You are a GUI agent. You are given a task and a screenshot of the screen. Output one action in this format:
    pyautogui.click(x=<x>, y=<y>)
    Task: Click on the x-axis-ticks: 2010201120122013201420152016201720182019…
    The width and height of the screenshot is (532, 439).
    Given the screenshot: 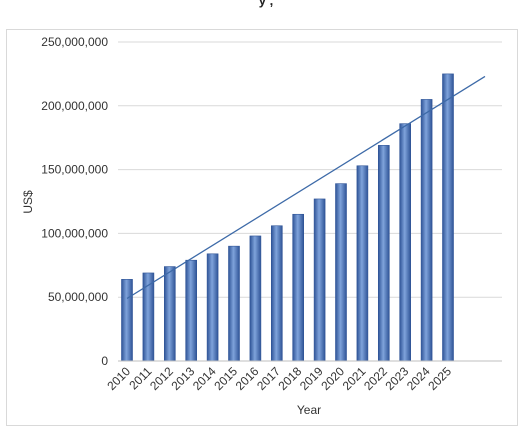 What is the action you would take?
    pyautogui.click(x=279, y=378)
    